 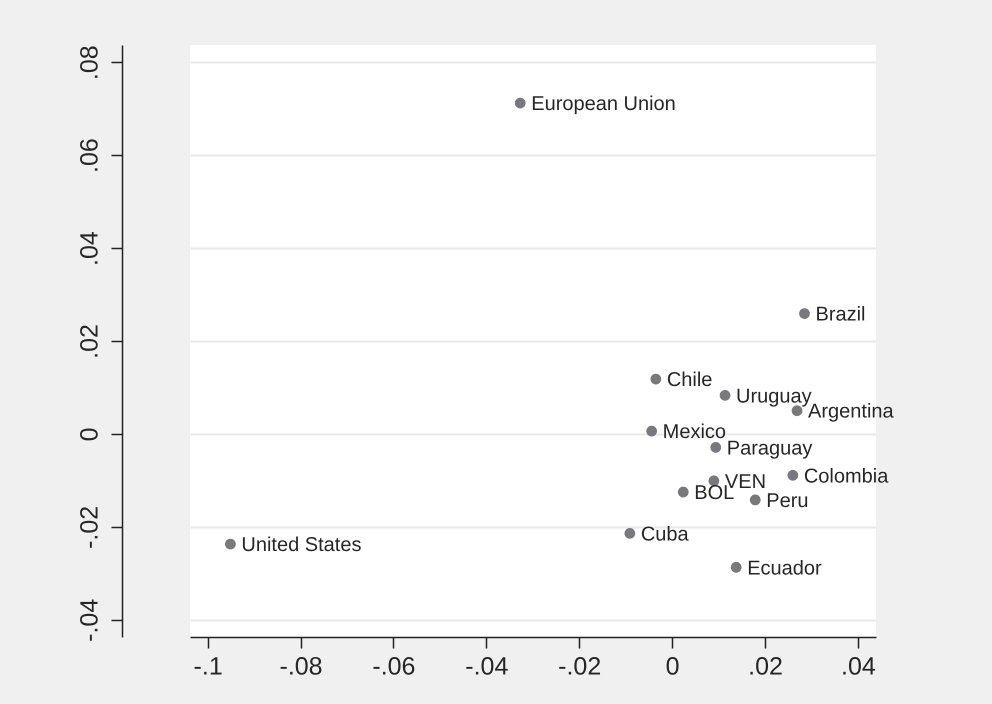 What do you see at coordinates (673, 666) in the screenshot?
I see `x-tick-label: 0` at bounding box center [673, 666].